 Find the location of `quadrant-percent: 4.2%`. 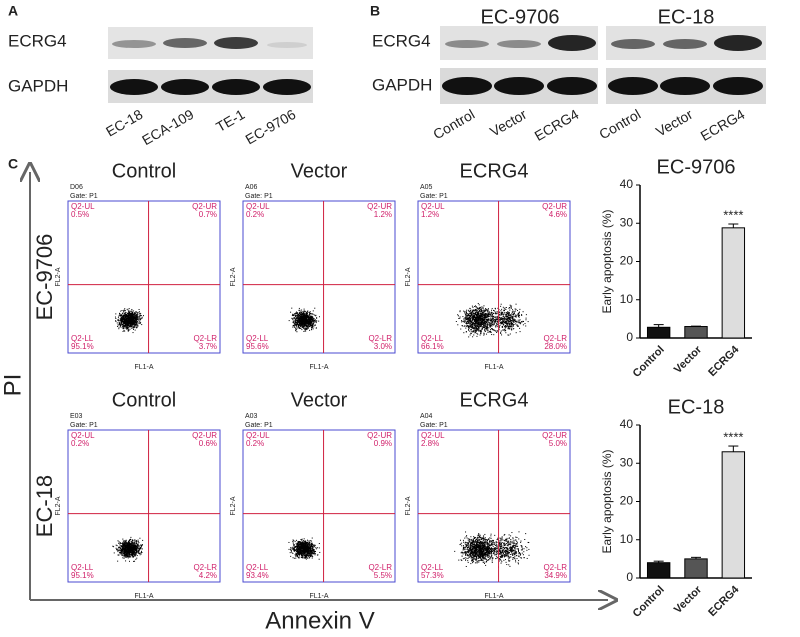

quadrant-percent: 4.2% is located at coordinates (208, 575).